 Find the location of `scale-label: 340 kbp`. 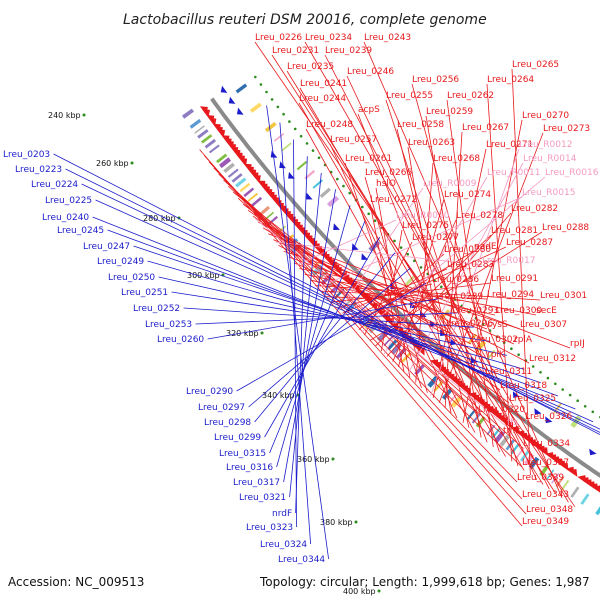

scale-label: 340 kbp is located at coordinates (278, 395).